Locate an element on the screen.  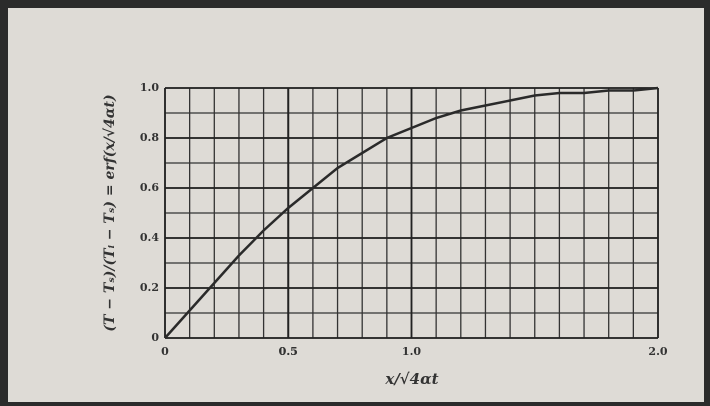
y-tick-label: 0.2 is located at coordinates (149, 287).